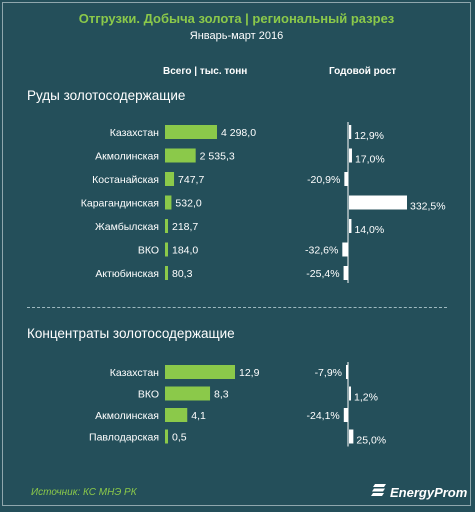 This screenshot has height=512, width=475. Describe the element at coordinates (328, 373) in the screenshot. I see `growth-data-label-concentrates: -7,9%` at that location.